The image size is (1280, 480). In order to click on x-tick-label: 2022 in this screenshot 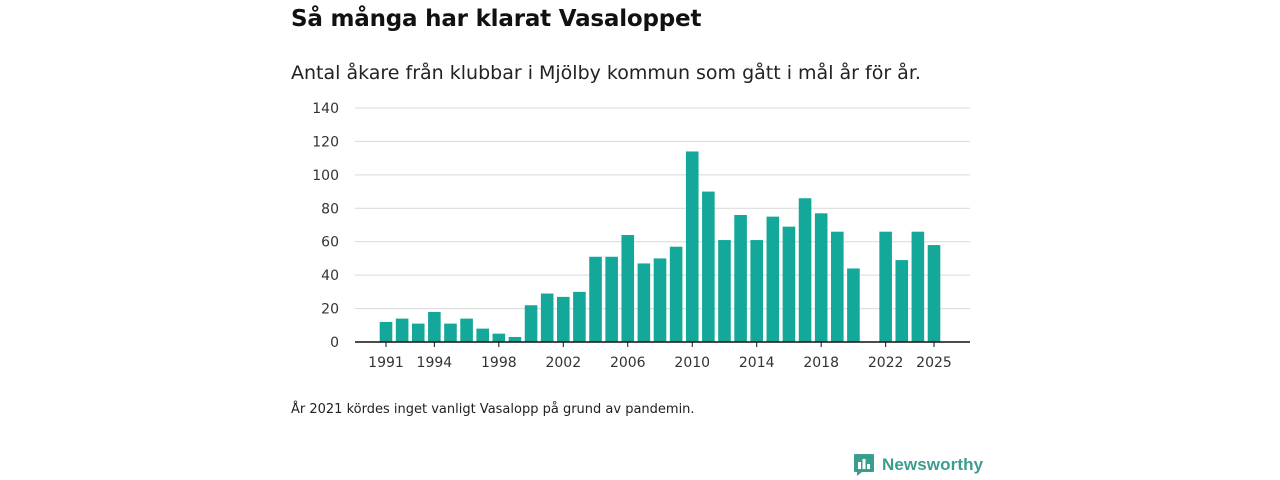, I will do `click(886, 363)`.